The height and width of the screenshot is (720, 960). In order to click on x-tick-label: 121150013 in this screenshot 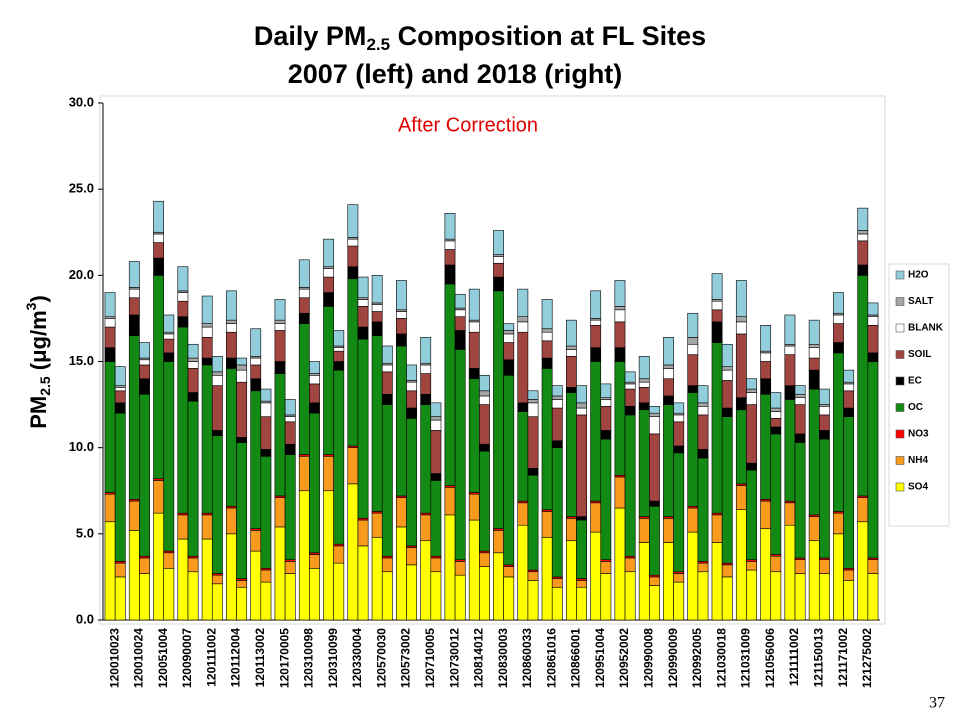, I will do `click(818, 658)`.